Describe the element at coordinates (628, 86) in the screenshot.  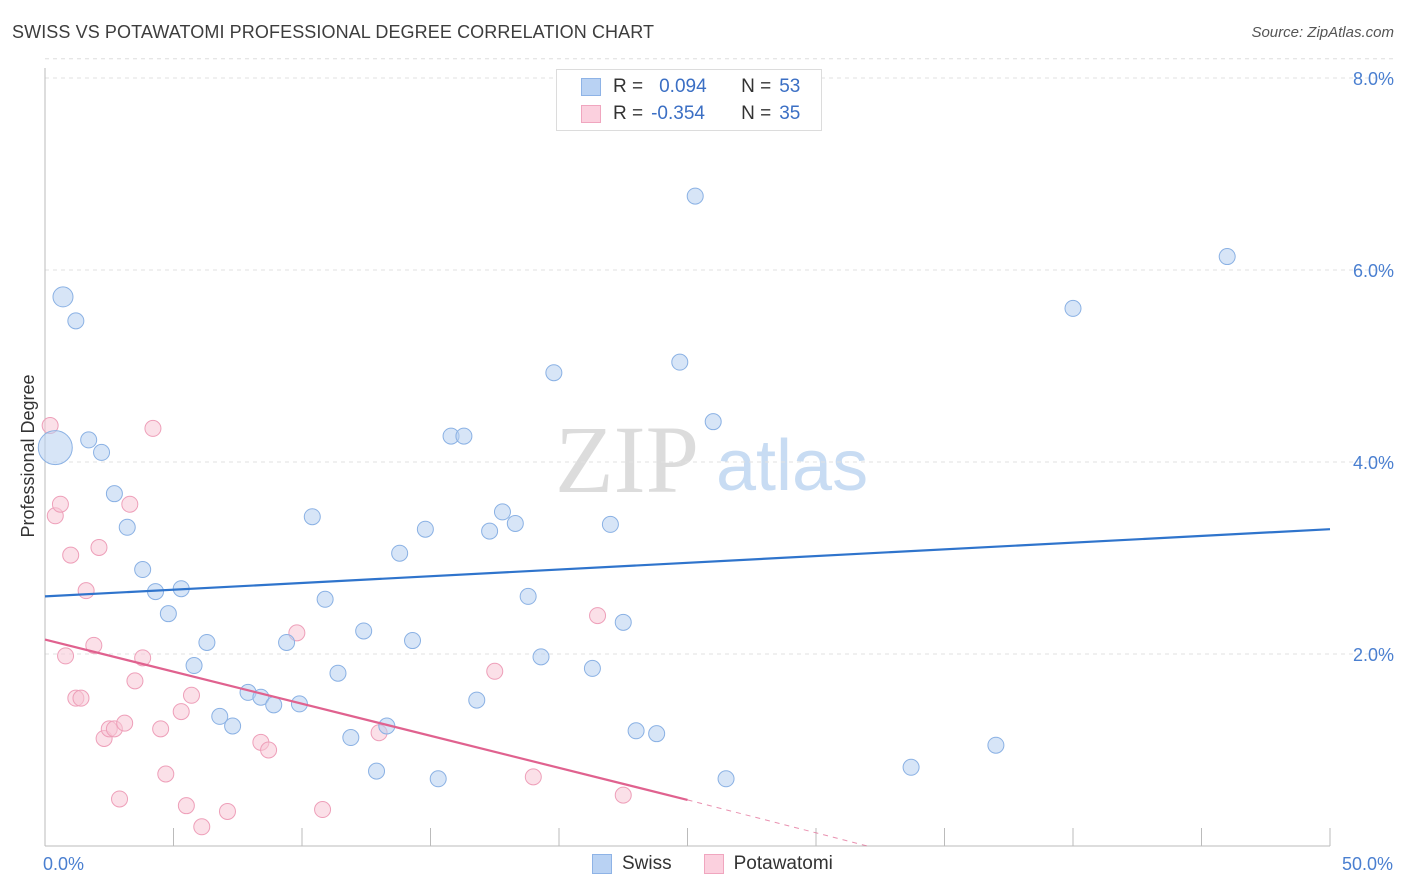
I see `swiss-r-label: R =` at that location.